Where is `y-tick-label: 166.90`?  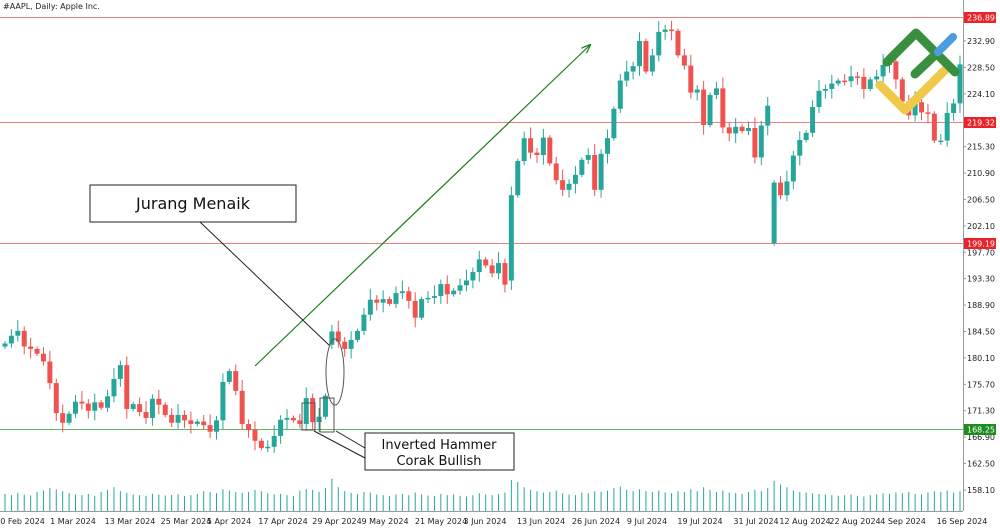 y-tick-label: 166.90 is located at coordinates (981, 437).